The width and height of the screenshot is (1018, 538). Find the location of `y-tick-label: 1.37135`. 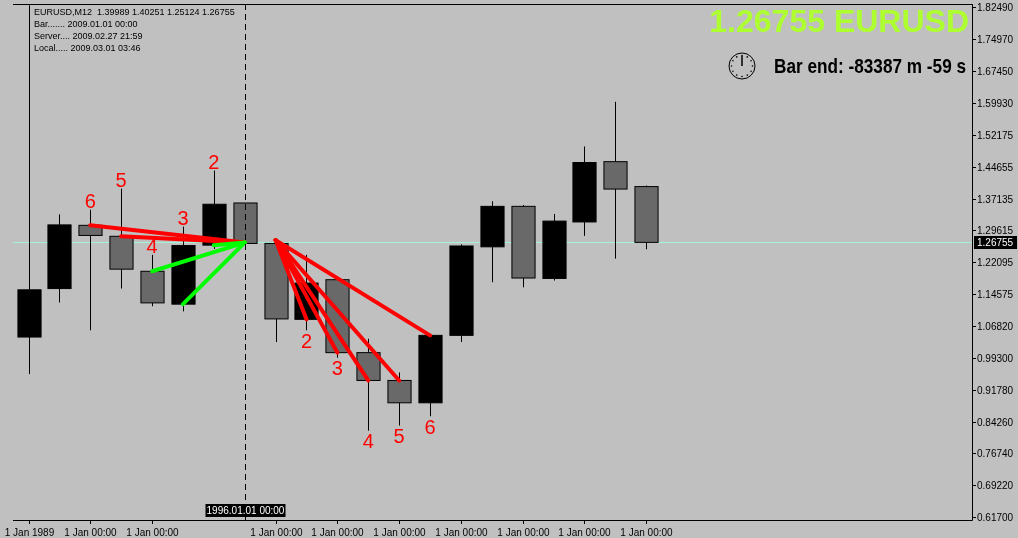

y-tick-label: 1.37135 is located at coordinates (995, 199).